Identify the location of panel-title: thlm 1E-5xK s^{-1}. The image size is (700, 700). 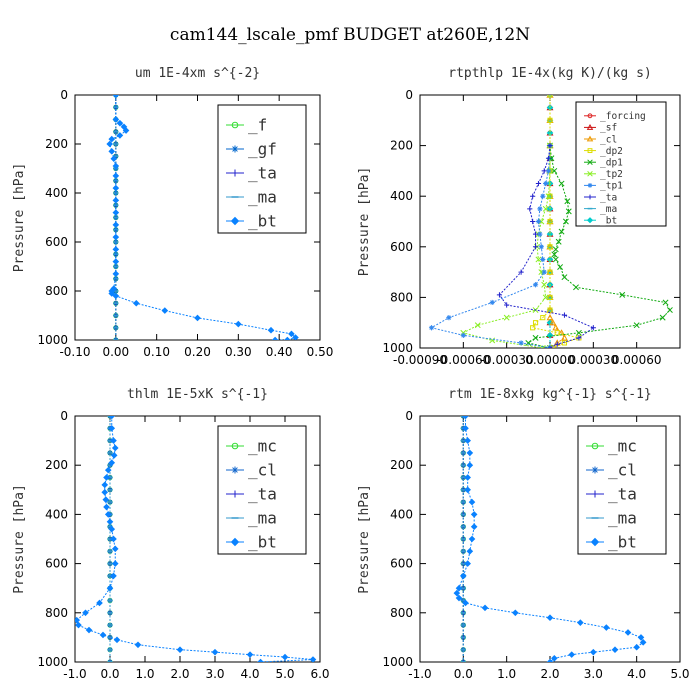
(197, 394).